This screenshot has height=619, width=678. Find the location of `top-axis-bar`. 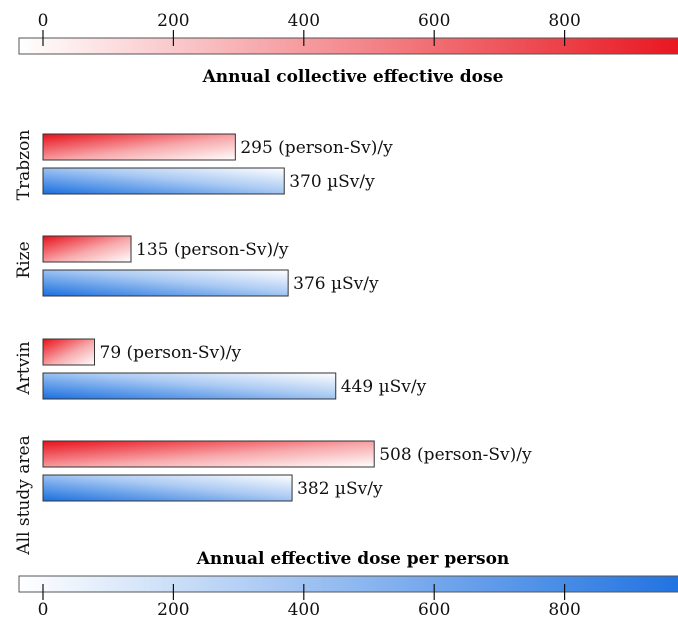

top-axis-bar is located at coordinates (348, 46).